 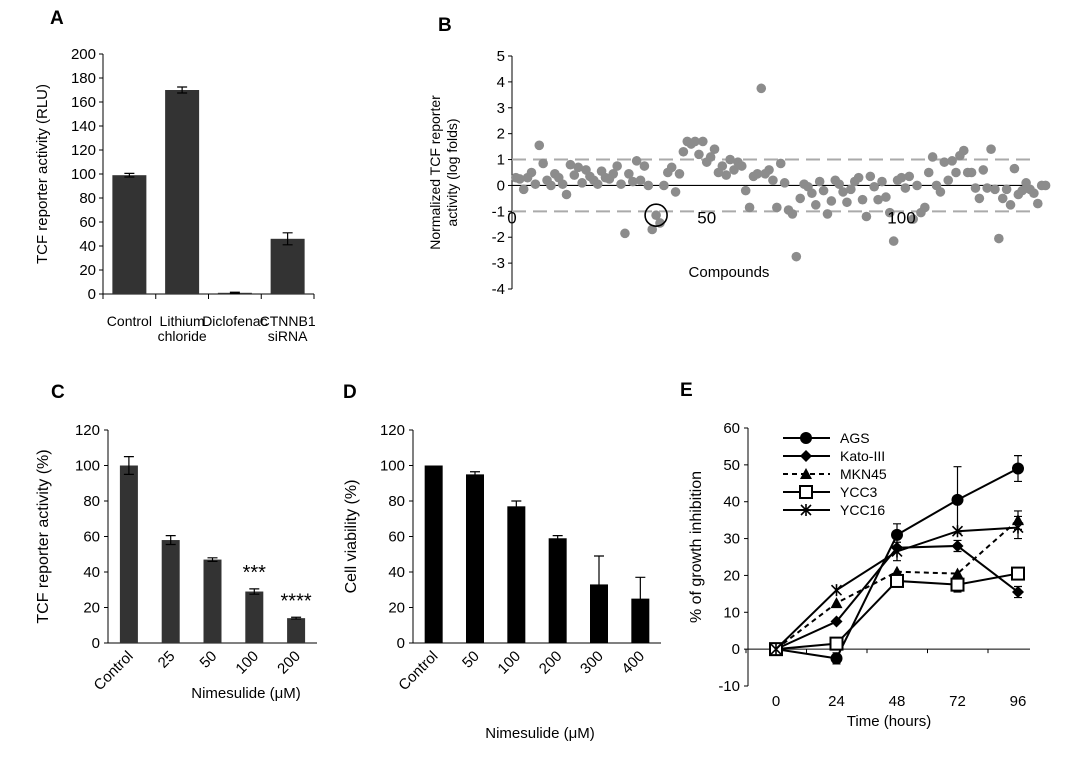 I want to click on y-tick-label: 30, so click(x=731, y=539).